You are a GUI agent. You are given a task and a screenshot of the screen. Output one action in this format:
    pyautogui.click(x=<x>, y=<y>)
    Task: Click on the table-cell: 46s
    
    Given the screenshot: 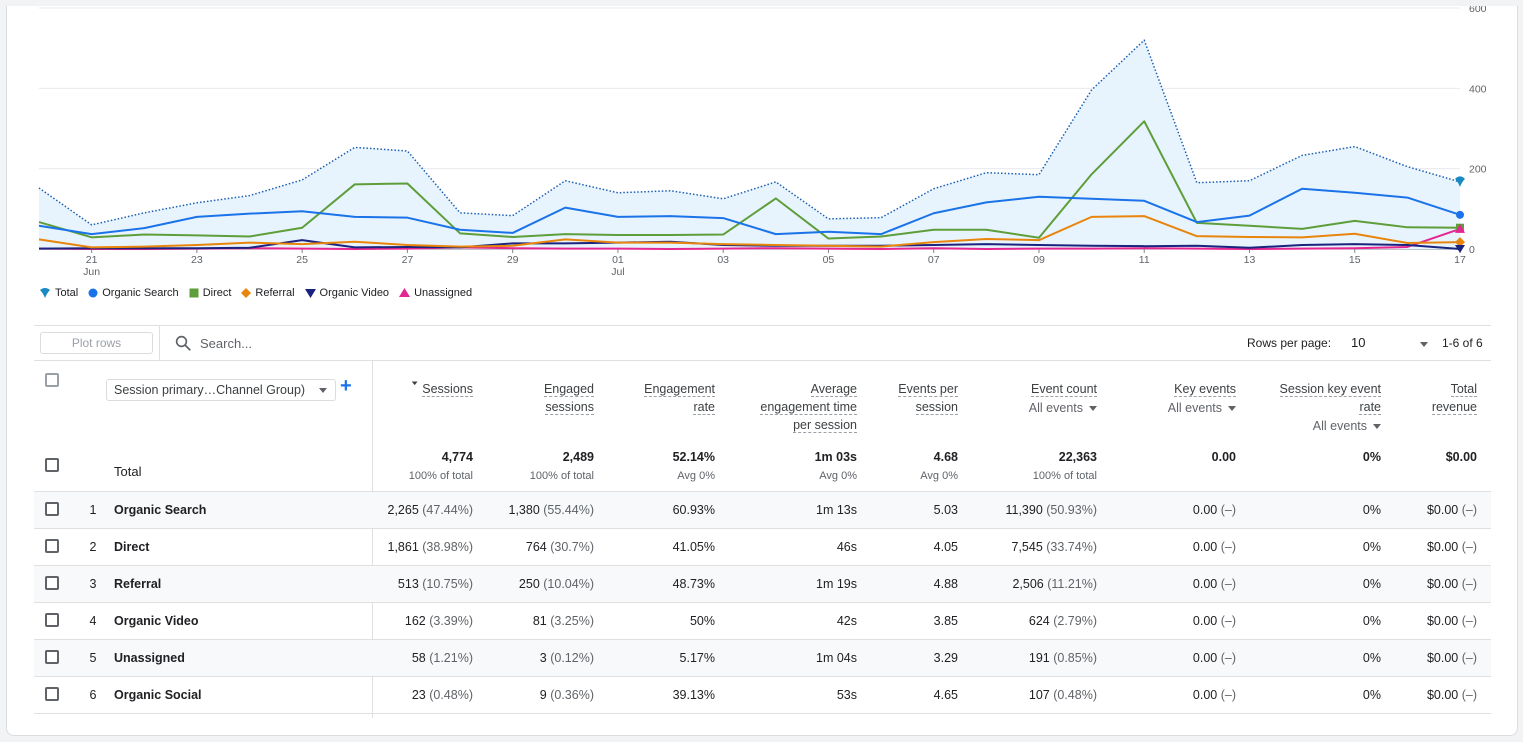 What is the action you would take?
    pyautogui.click(x=847, y=547)
    